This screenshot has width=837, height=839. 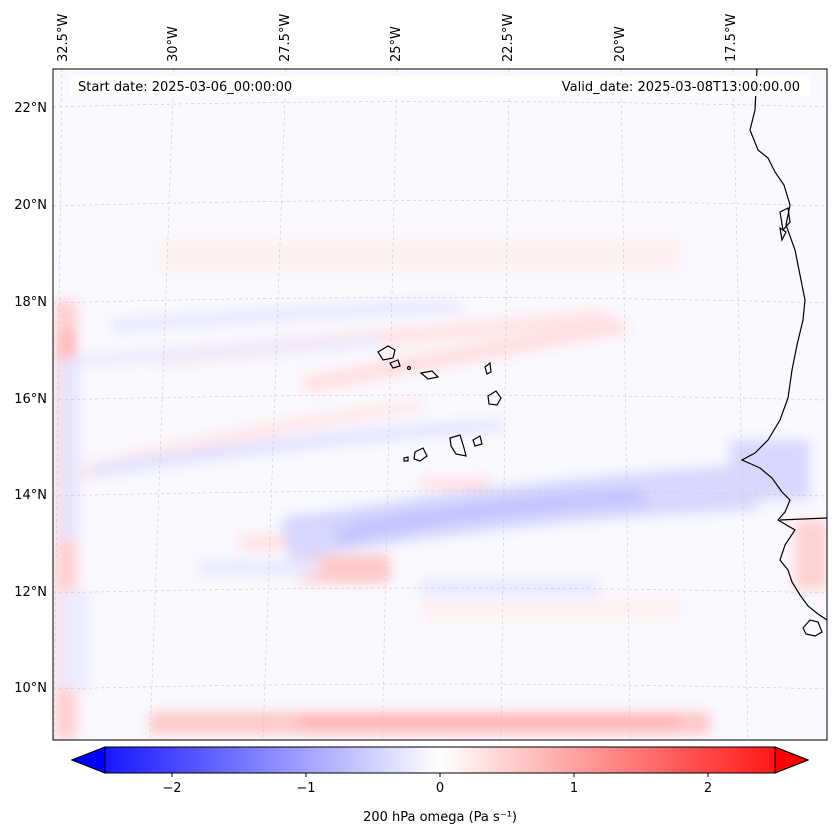 I want to click on lat-label: 16°N, so click(x=30, y=399).